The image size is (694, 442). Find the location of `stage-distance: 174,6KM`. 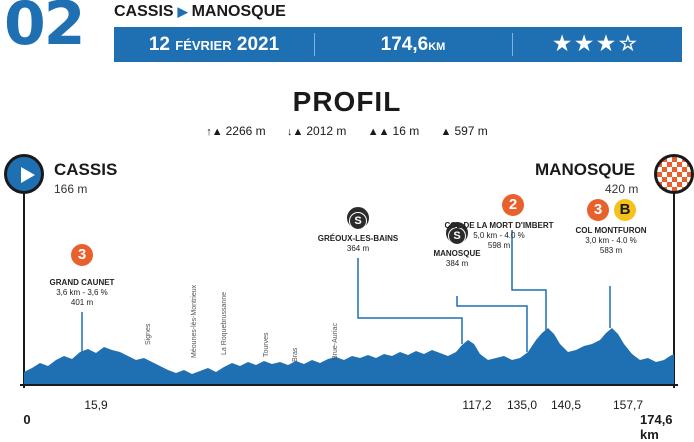

stage-distance: 174,6KM is located at coordinates (413, 44).